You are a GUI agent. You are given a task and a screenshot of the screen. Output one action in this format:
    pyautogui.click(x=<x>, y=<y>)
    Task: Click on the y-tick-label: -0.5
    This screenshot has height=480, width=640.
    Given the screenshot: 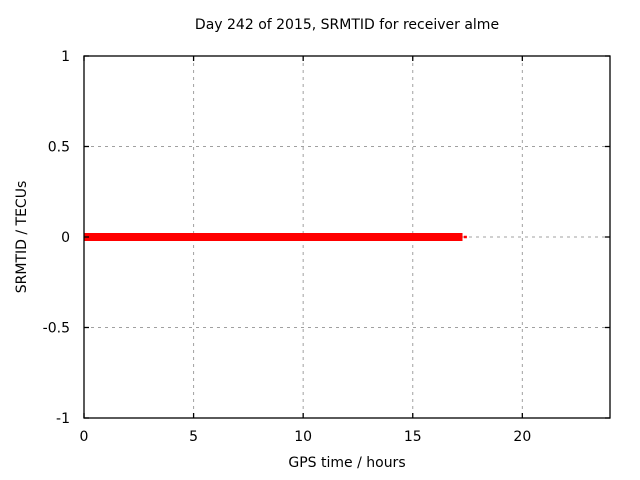 What is the action you would take?
    pyautogui.click(x=56, y=329)
    